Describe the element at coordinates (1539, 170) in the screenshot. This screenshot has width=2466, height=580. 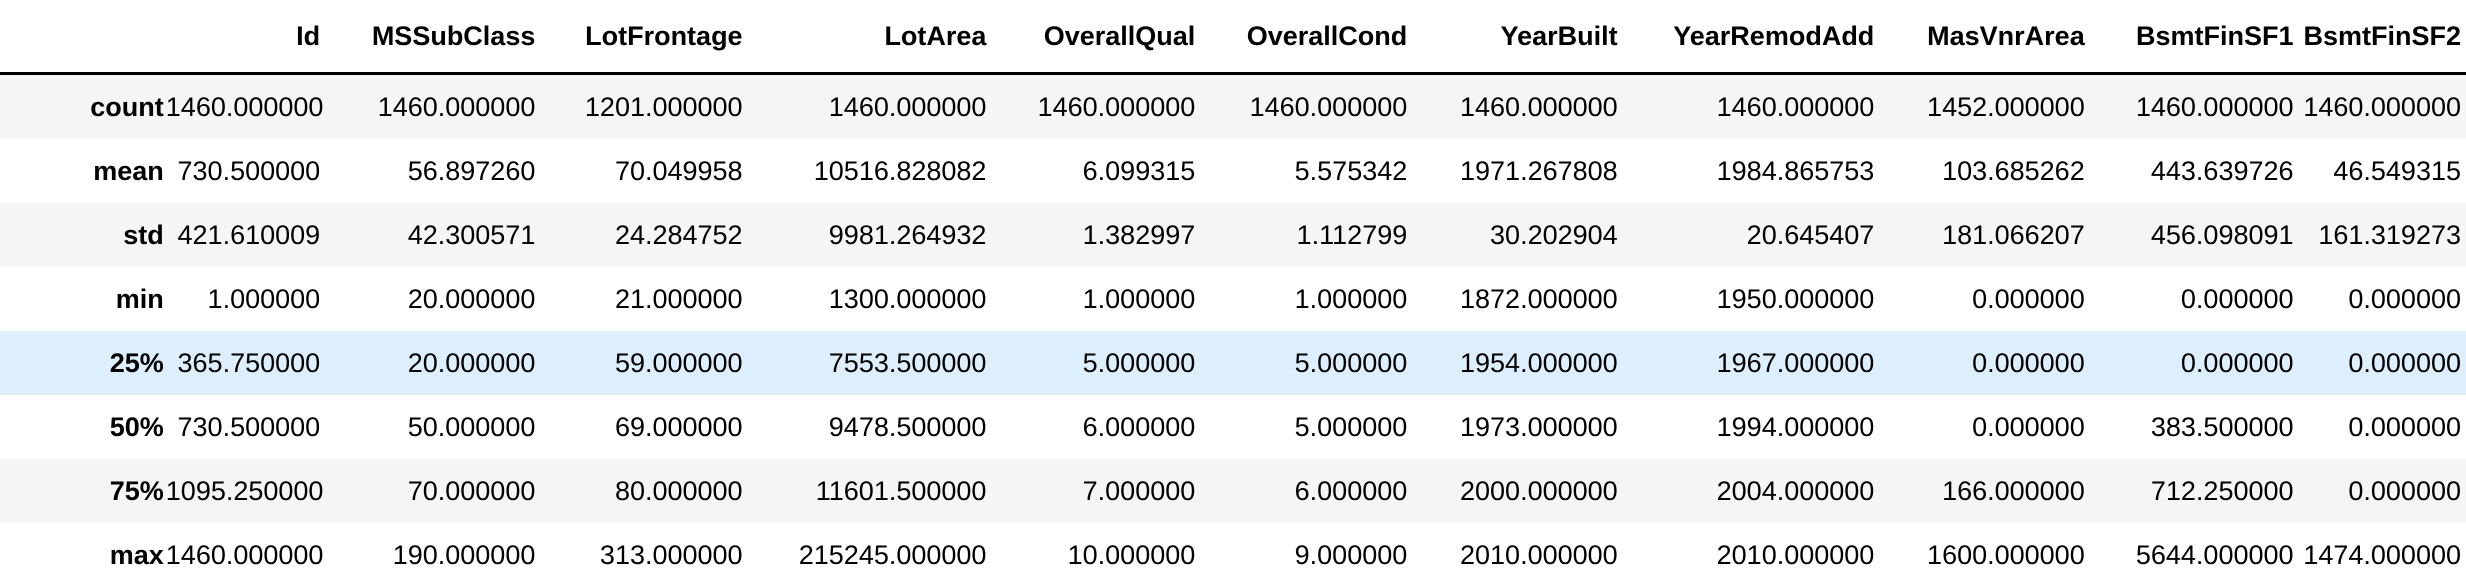
I see `table-cell: 1971.267808` at that location.